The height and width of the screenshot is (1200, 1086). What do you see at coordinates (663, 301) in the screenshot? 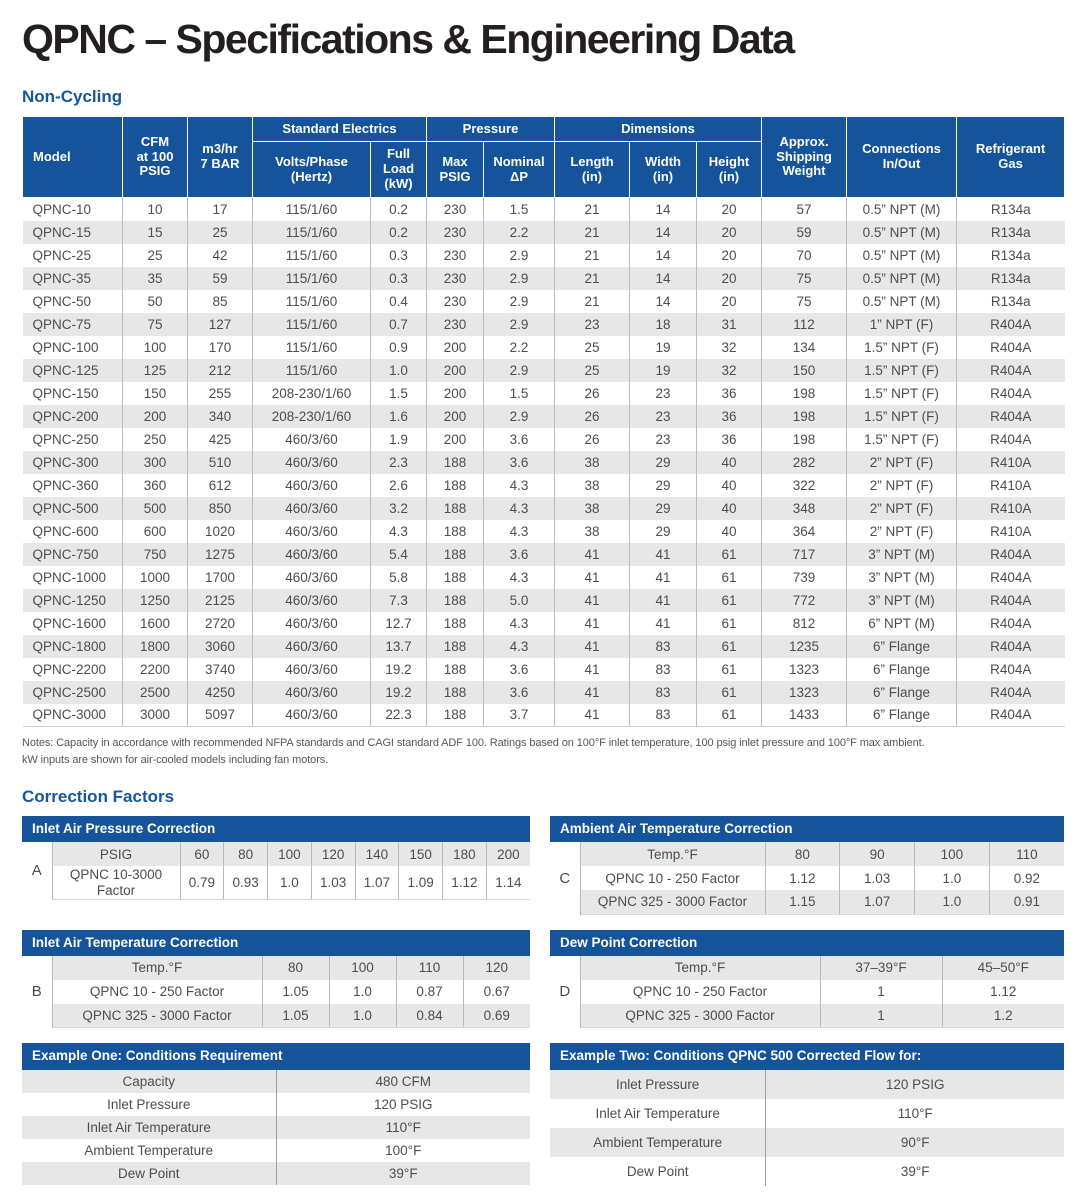
I see `value-cell: 14` at bounding box center [663, 301].